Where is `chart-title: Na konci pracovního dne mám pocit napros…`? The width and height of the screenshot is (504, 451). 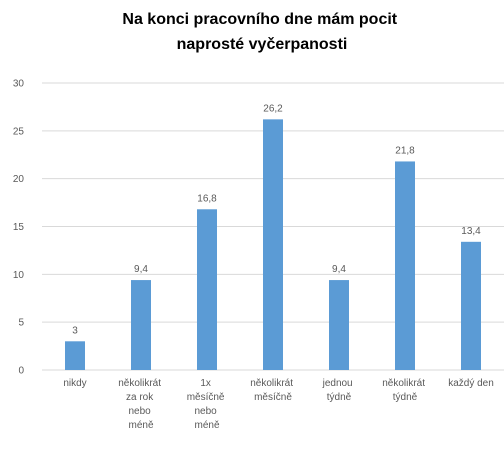 chart-title: Na konci pracovního dne mám pocit napros… is located at coordinates (261, 32).